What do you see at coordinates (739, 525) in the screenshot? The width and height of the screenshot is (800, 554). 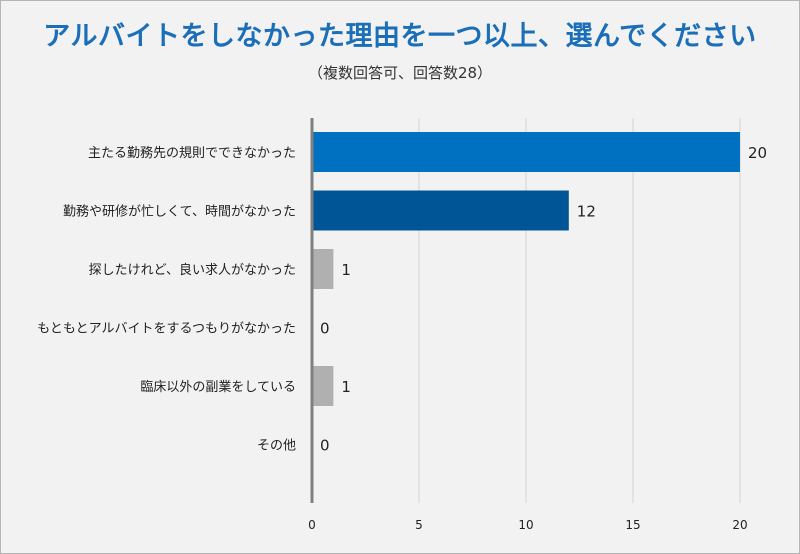 I see `x-tick-label: 20` at bounding box center [739, 525].